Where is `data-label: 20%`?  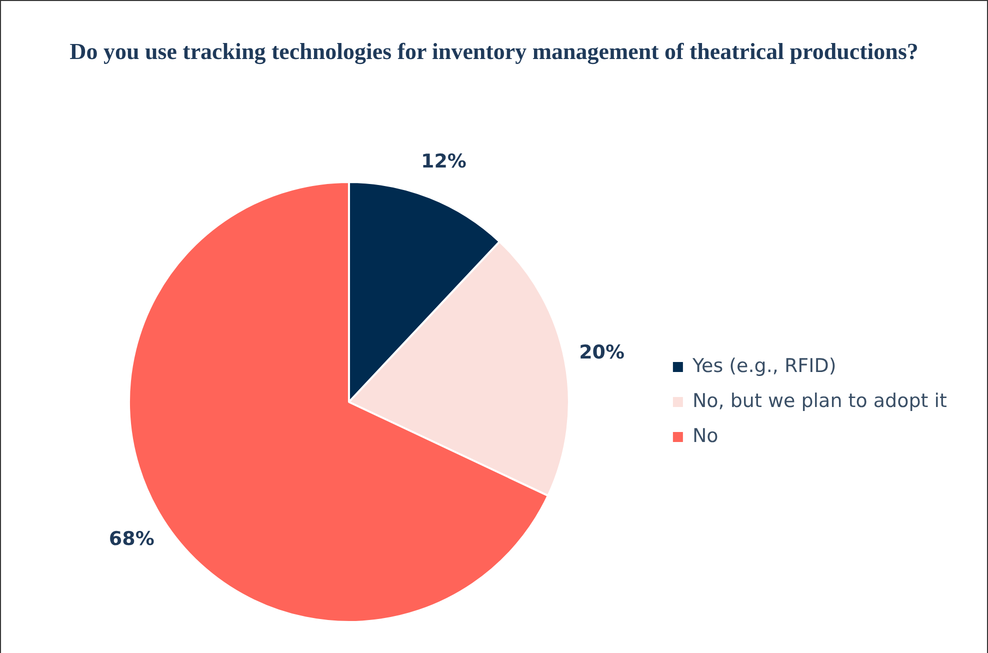 data-label: 20% is located at coordinates (602, 353).